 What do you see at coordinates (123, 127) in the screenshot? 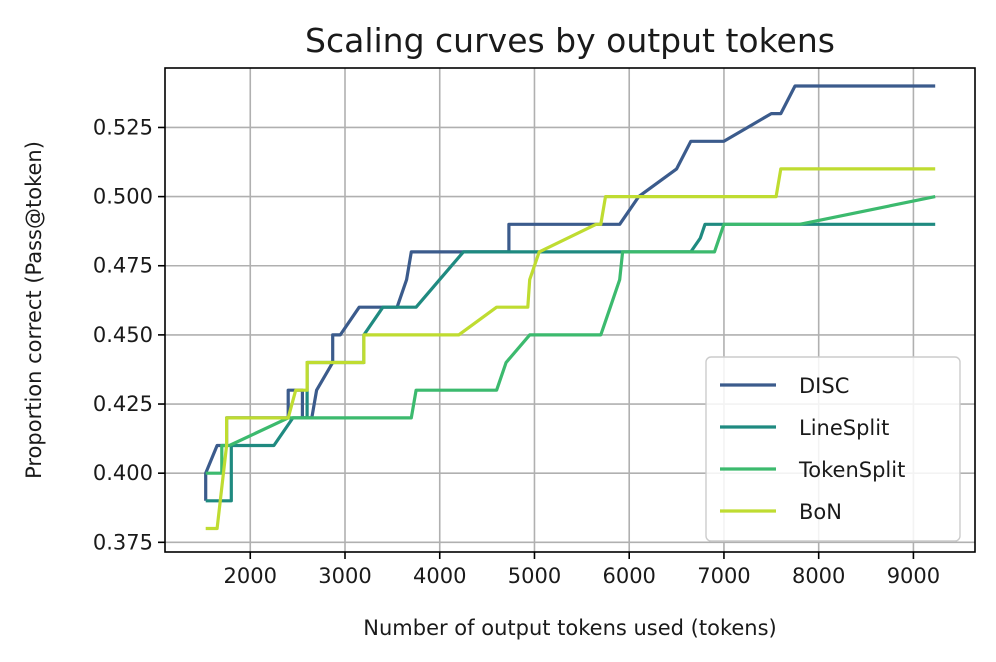
I see `y-tick-label: 0.525` at bounding box center [123, 127].